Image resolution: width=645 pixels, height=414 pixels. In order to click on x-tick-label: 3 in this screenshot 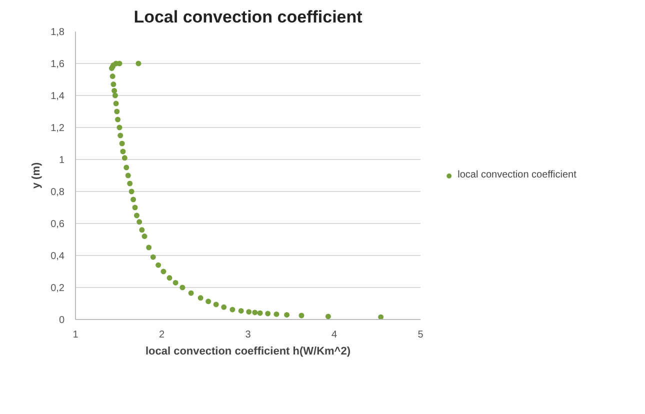, I will do `click(248, 335)`.